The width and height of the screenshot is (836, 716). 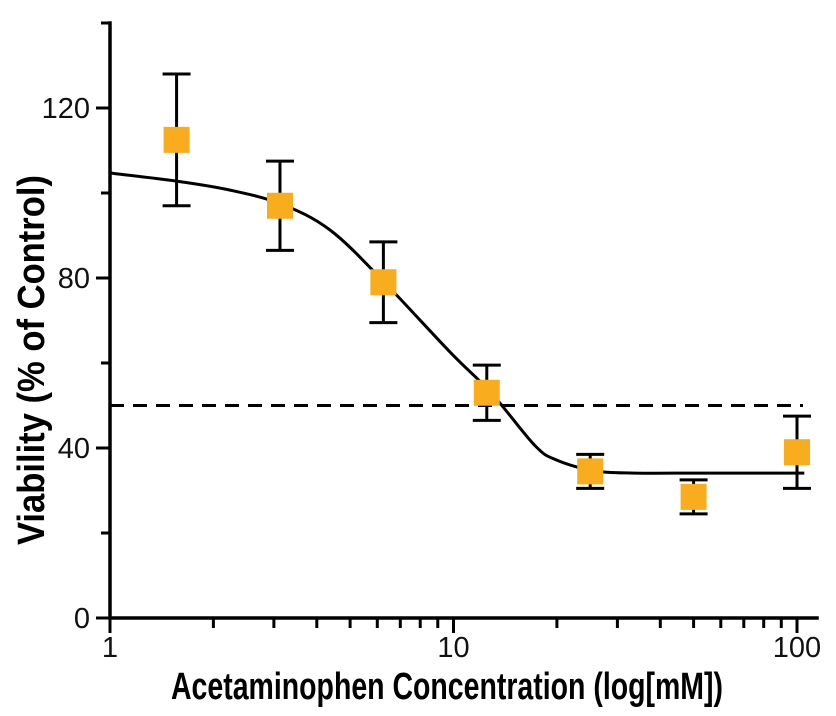 What do you see at coordinates (74, 279) in the screenshot?
I see `y-tick-label: 80` at bounding box center [74, 279].